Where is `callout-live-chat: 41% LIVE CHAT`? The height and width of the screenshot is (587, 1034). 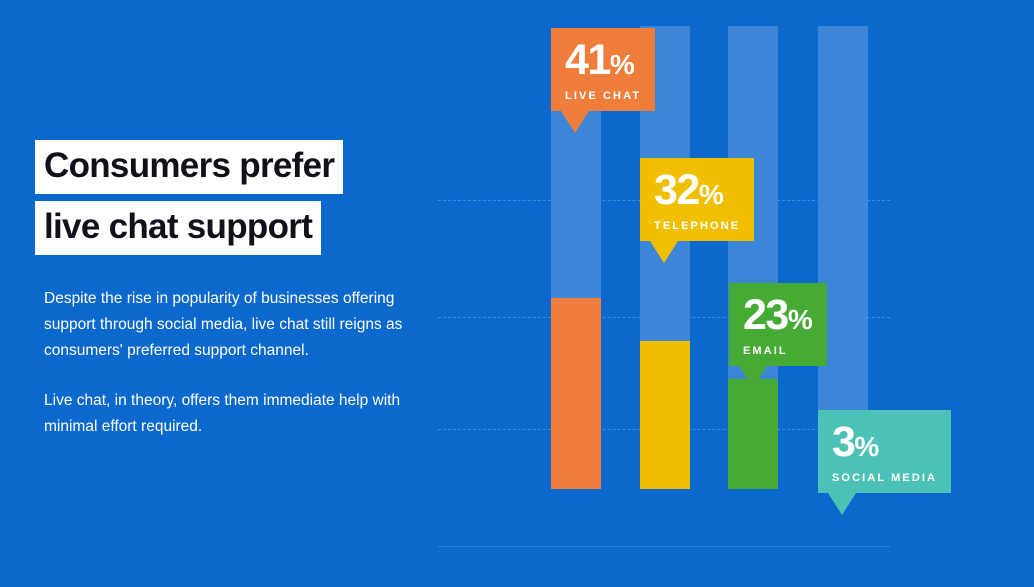
callout-live-chat: 41% LIVE CHAT is located at coordinates (603, 80).